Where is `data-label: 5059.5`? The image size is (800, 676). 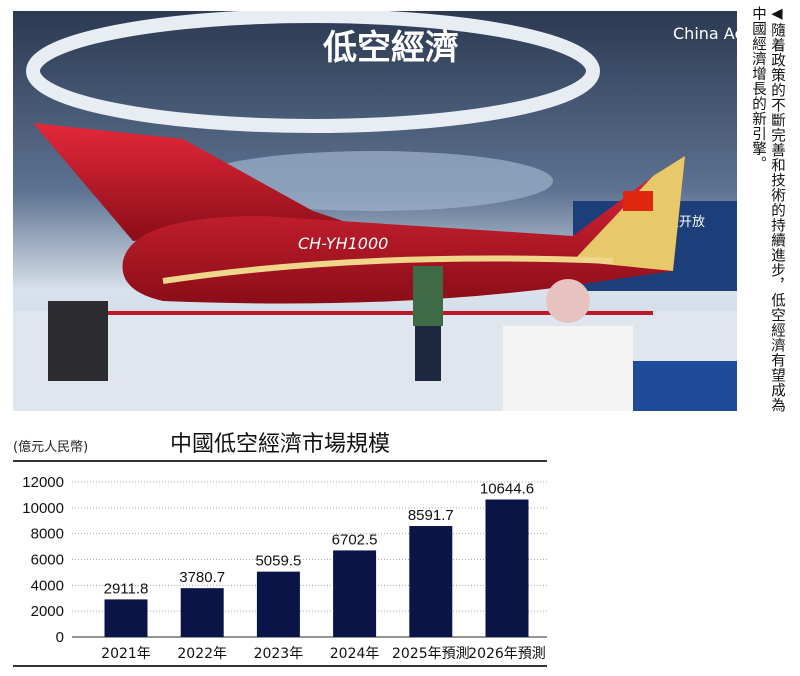 data-label: 5059.5 is located at coordinates (278, 561).